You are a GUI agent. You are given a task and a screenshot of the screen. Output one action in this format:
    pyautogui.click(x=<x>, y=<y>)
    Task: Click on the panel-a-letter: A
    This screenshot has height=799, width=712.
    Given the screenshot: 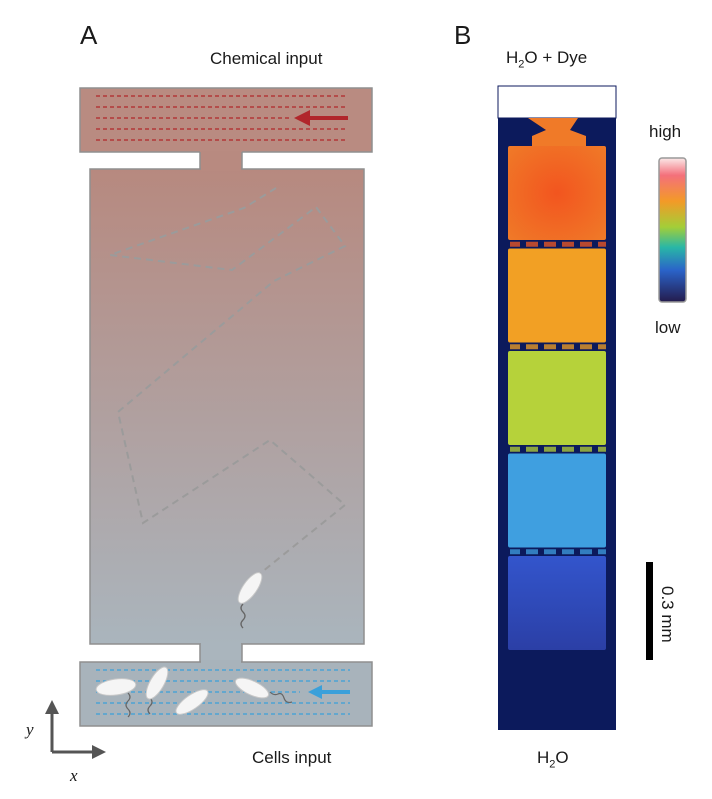 What is the action you would take?
    pyautogui.click(x=89, y=35)
    